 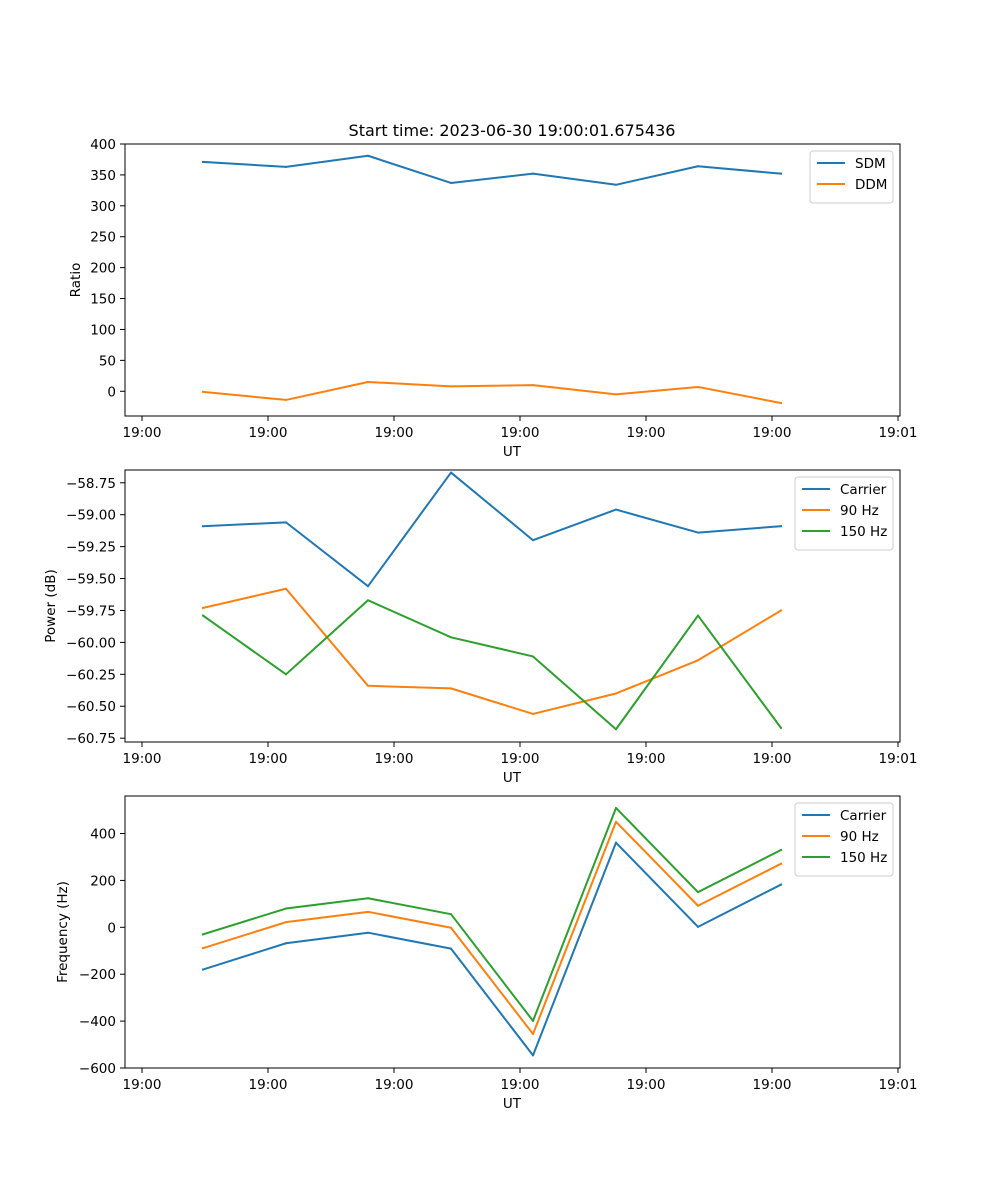 I want to click on y-tick-label: −60.00, so click(x=91, y=643).